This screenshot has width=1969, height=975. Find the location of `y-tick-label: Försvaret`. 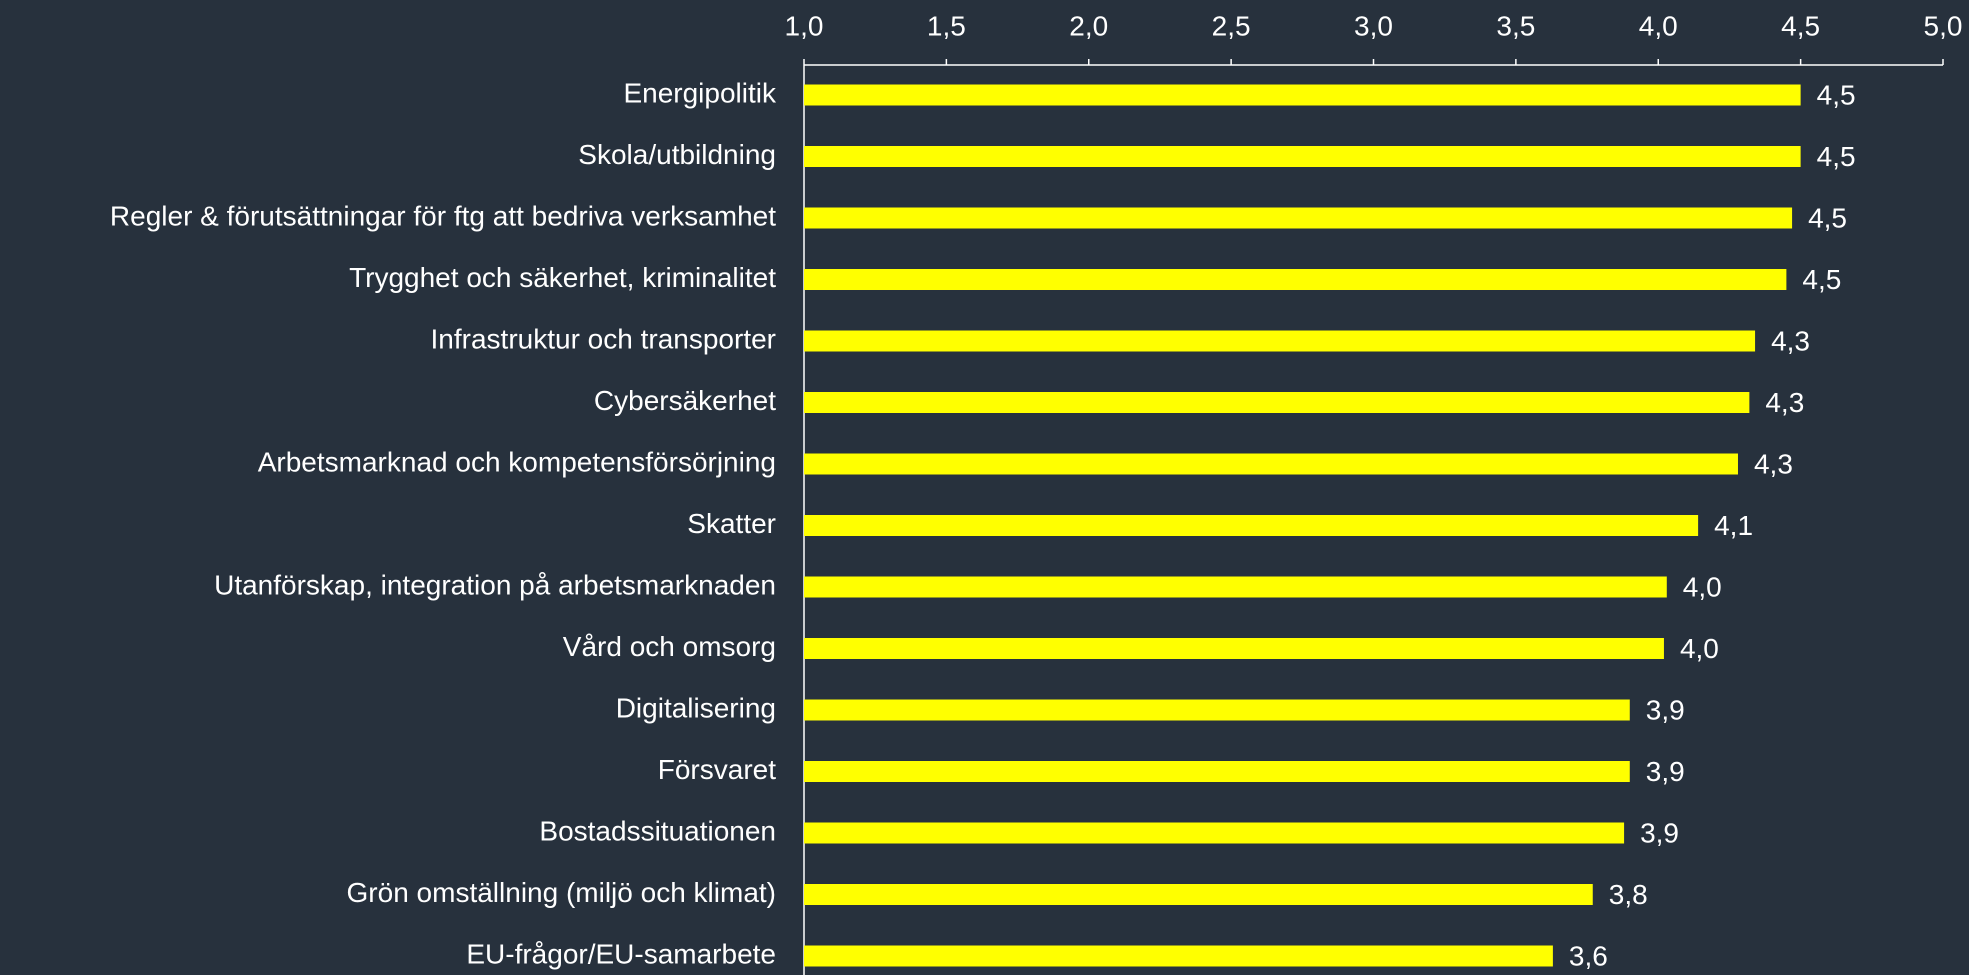

y-tick-label: Försvaret is located at coordinates (717, 769).